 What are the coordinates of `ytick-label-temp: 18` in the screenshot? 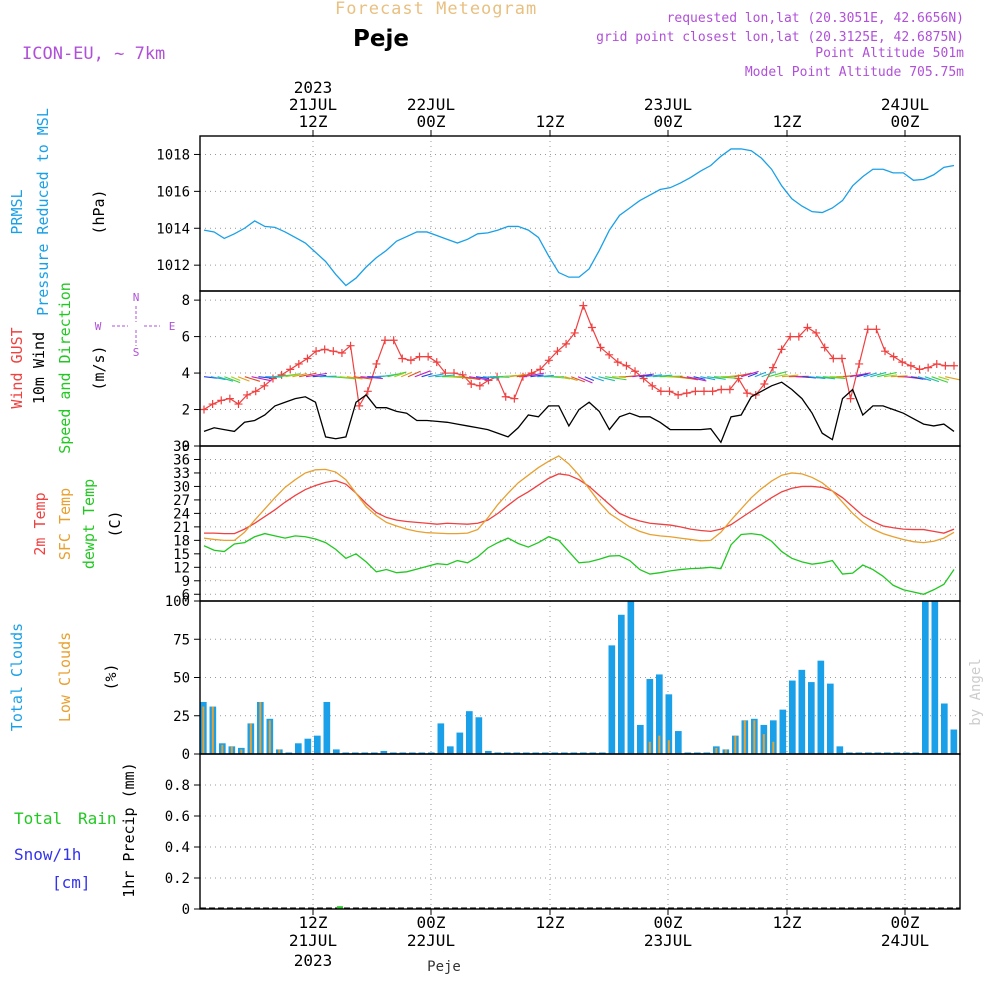 It's located at (181, 541).